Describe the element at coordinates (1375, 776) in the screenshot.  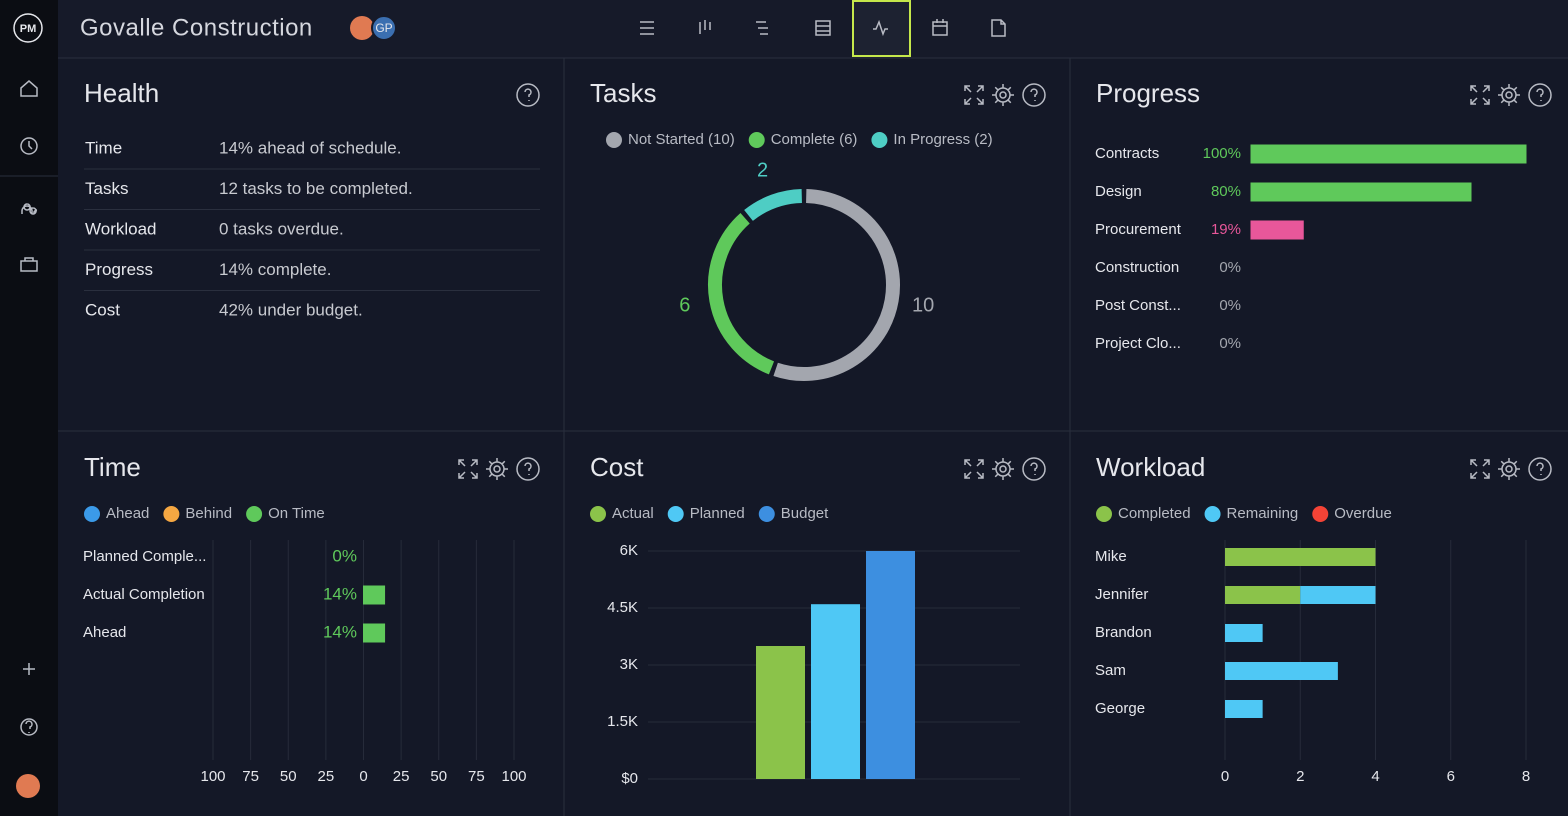
I see `x-tick-label: 4` at that location.